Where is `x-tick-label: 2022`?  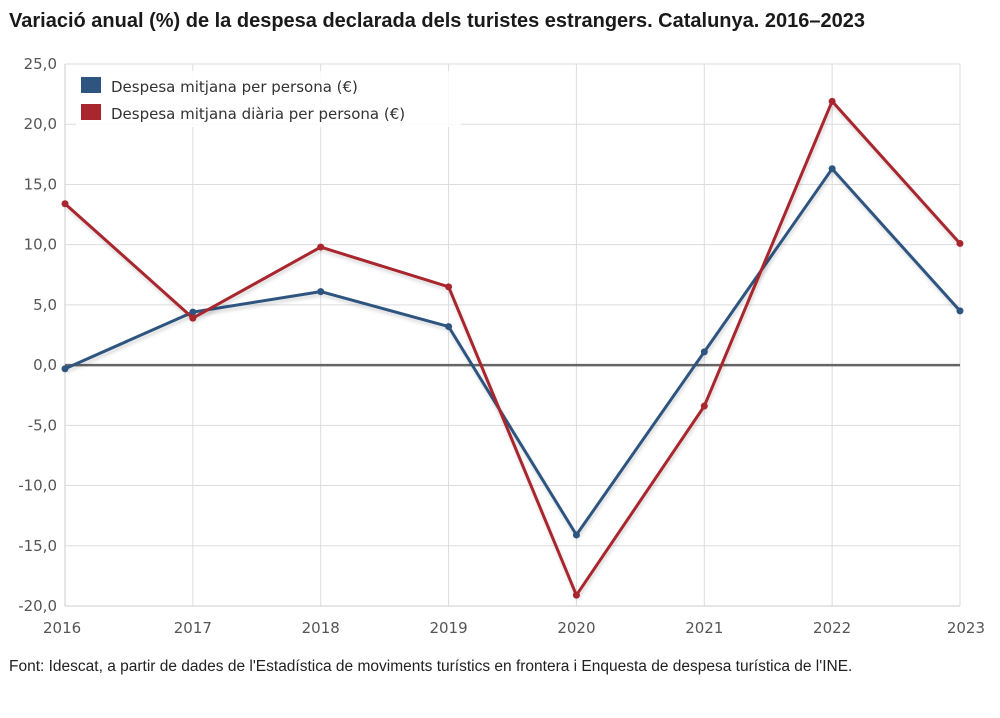 x-tick-label: 2022 is located at coordinates (832, 628).